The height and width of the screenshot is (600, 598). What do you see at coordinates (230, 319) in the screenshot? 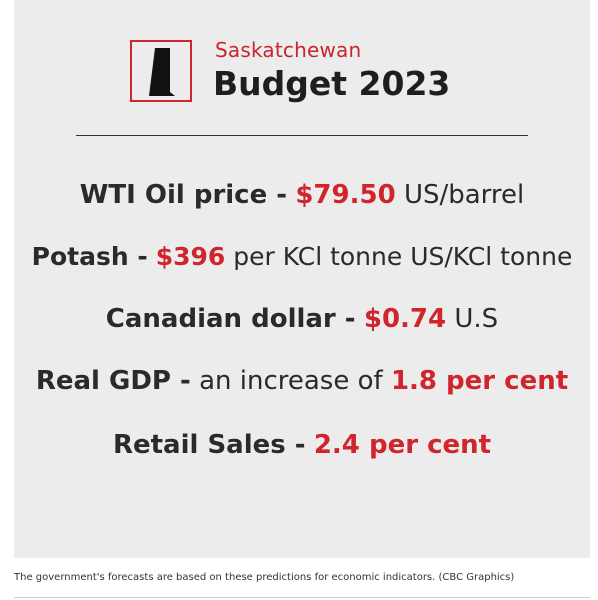
I see `indicator-label: Canadian dollar -` at bounding box center [230, 319].